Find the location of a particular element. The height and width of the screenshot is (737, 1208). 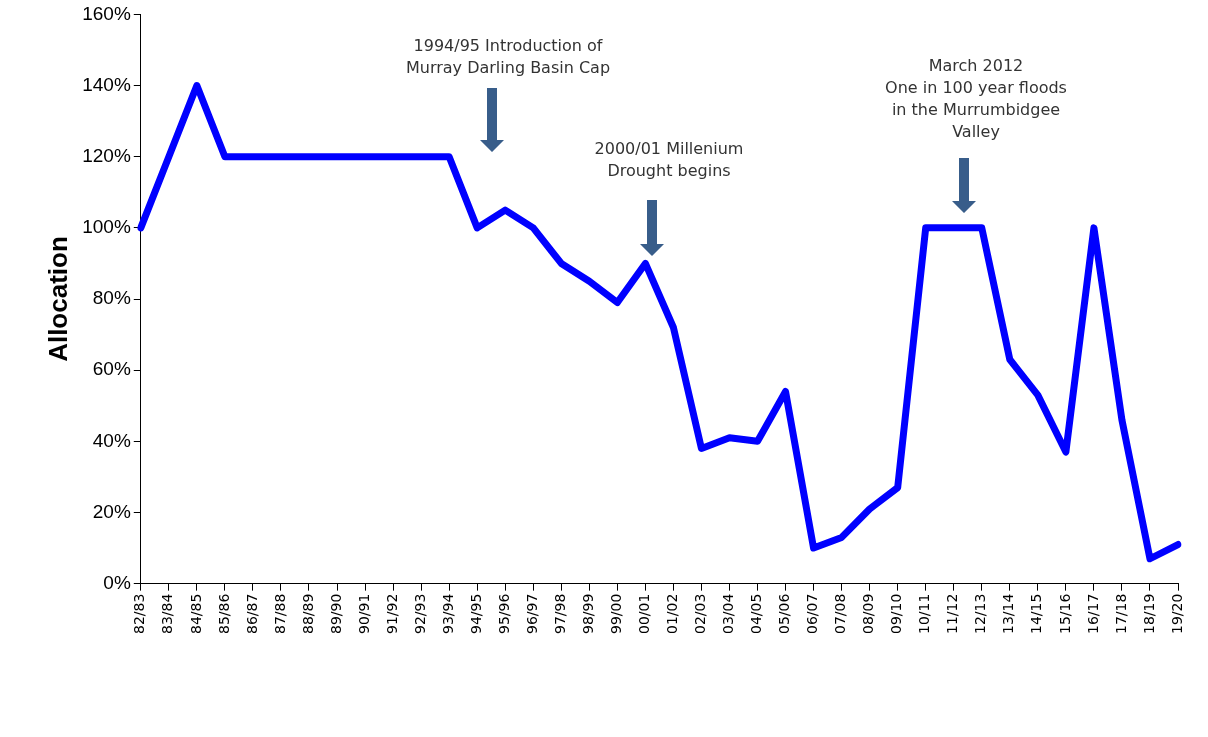

x-tick-label: 12/13 is located at coordinates (980, 614).